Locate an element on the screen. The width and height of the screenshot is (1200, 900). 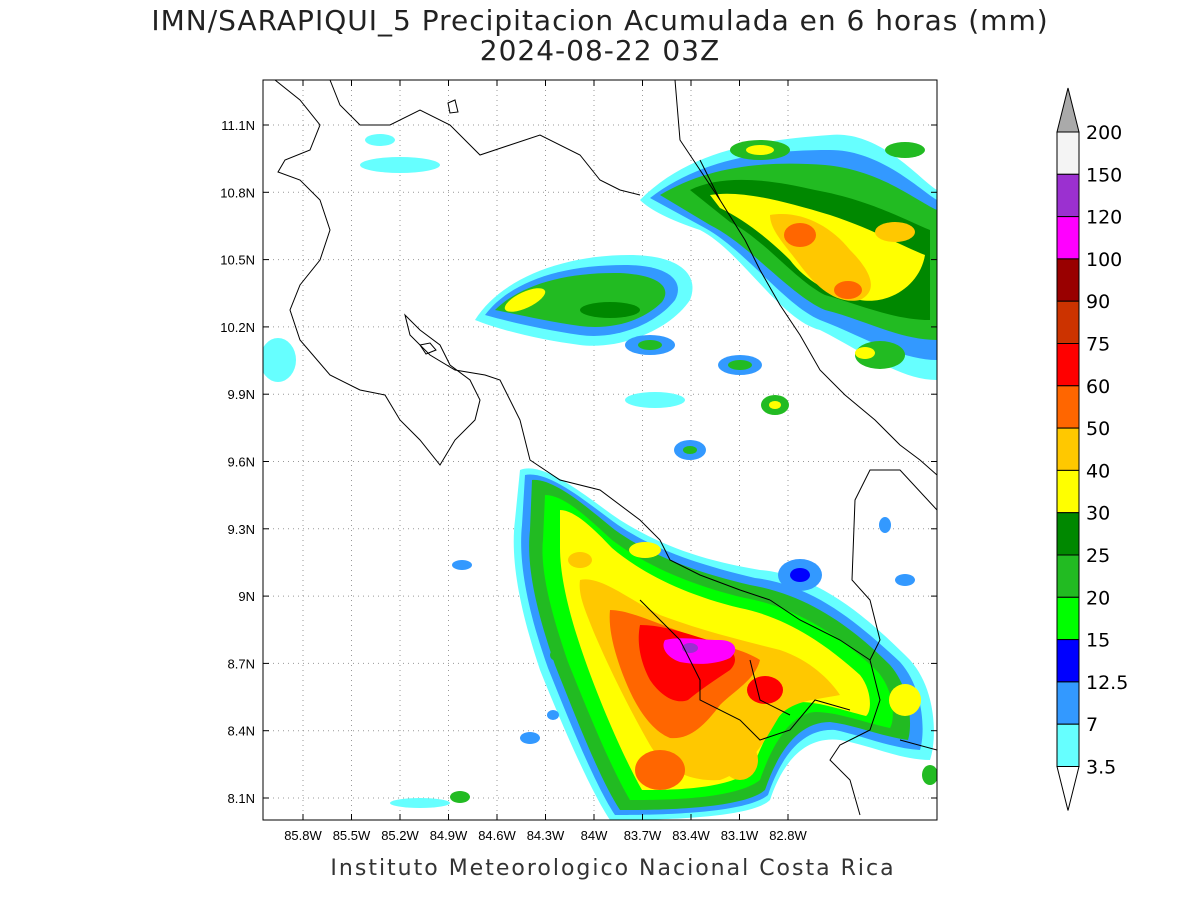
lon-tick-label: 84.9W is located at coordinates (449, 835).